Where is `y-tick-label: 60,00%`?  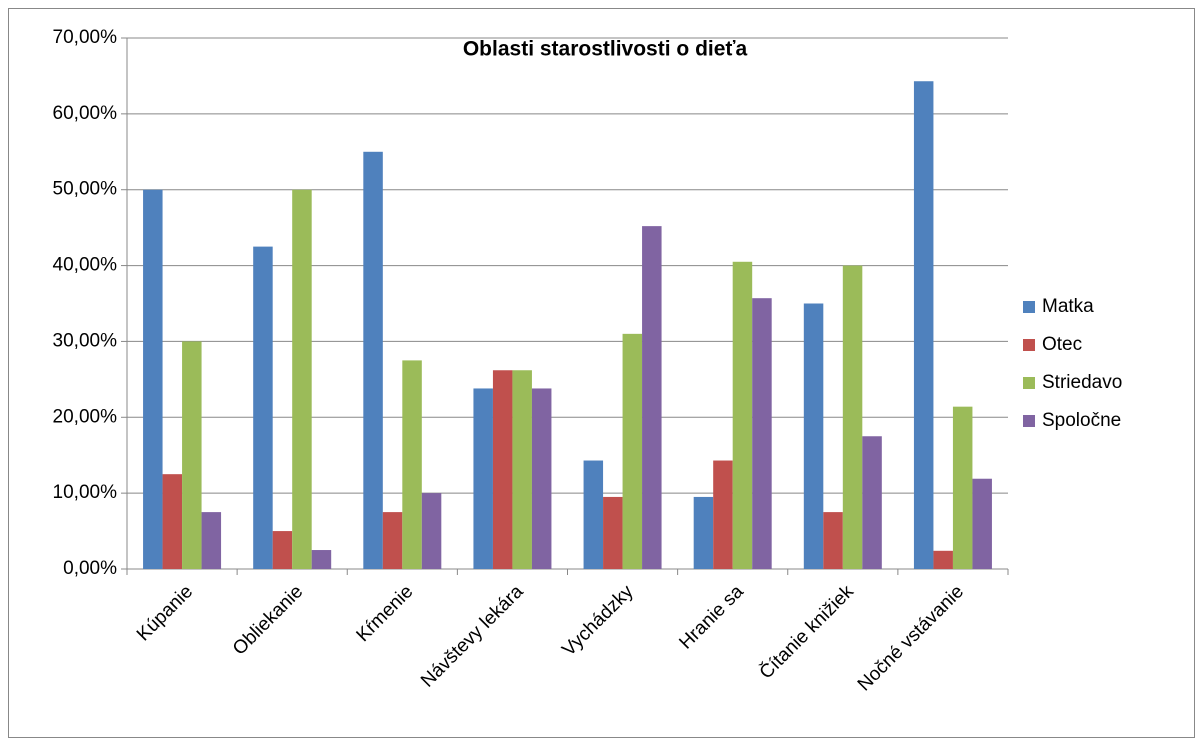 y-tick-label: 60,00% is located at coordinates (85, 113).